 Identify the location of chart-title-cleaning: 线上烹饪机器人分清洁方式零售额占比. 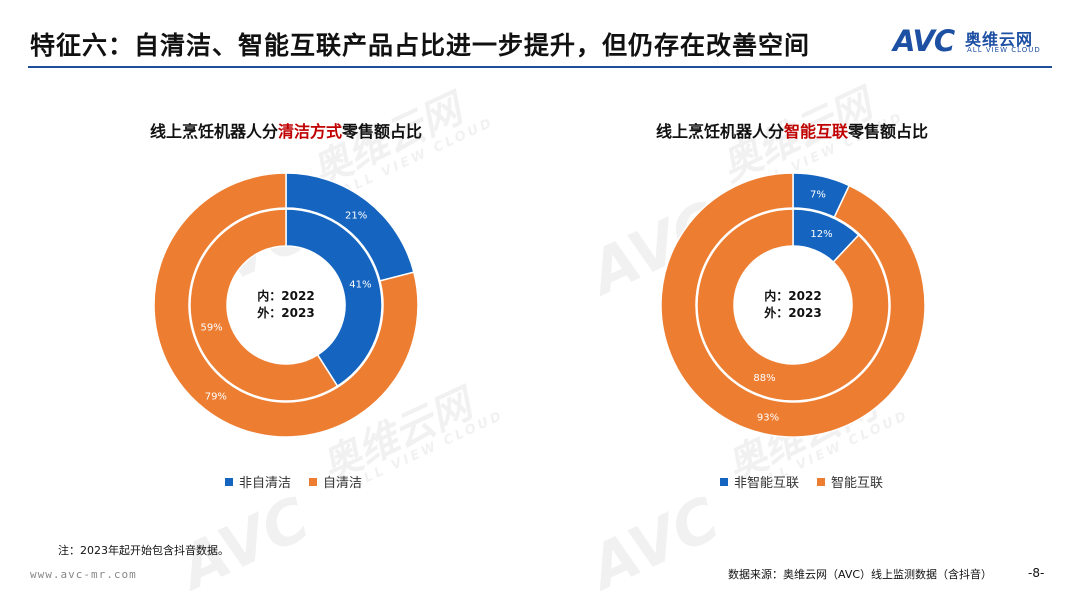
(286, 130).